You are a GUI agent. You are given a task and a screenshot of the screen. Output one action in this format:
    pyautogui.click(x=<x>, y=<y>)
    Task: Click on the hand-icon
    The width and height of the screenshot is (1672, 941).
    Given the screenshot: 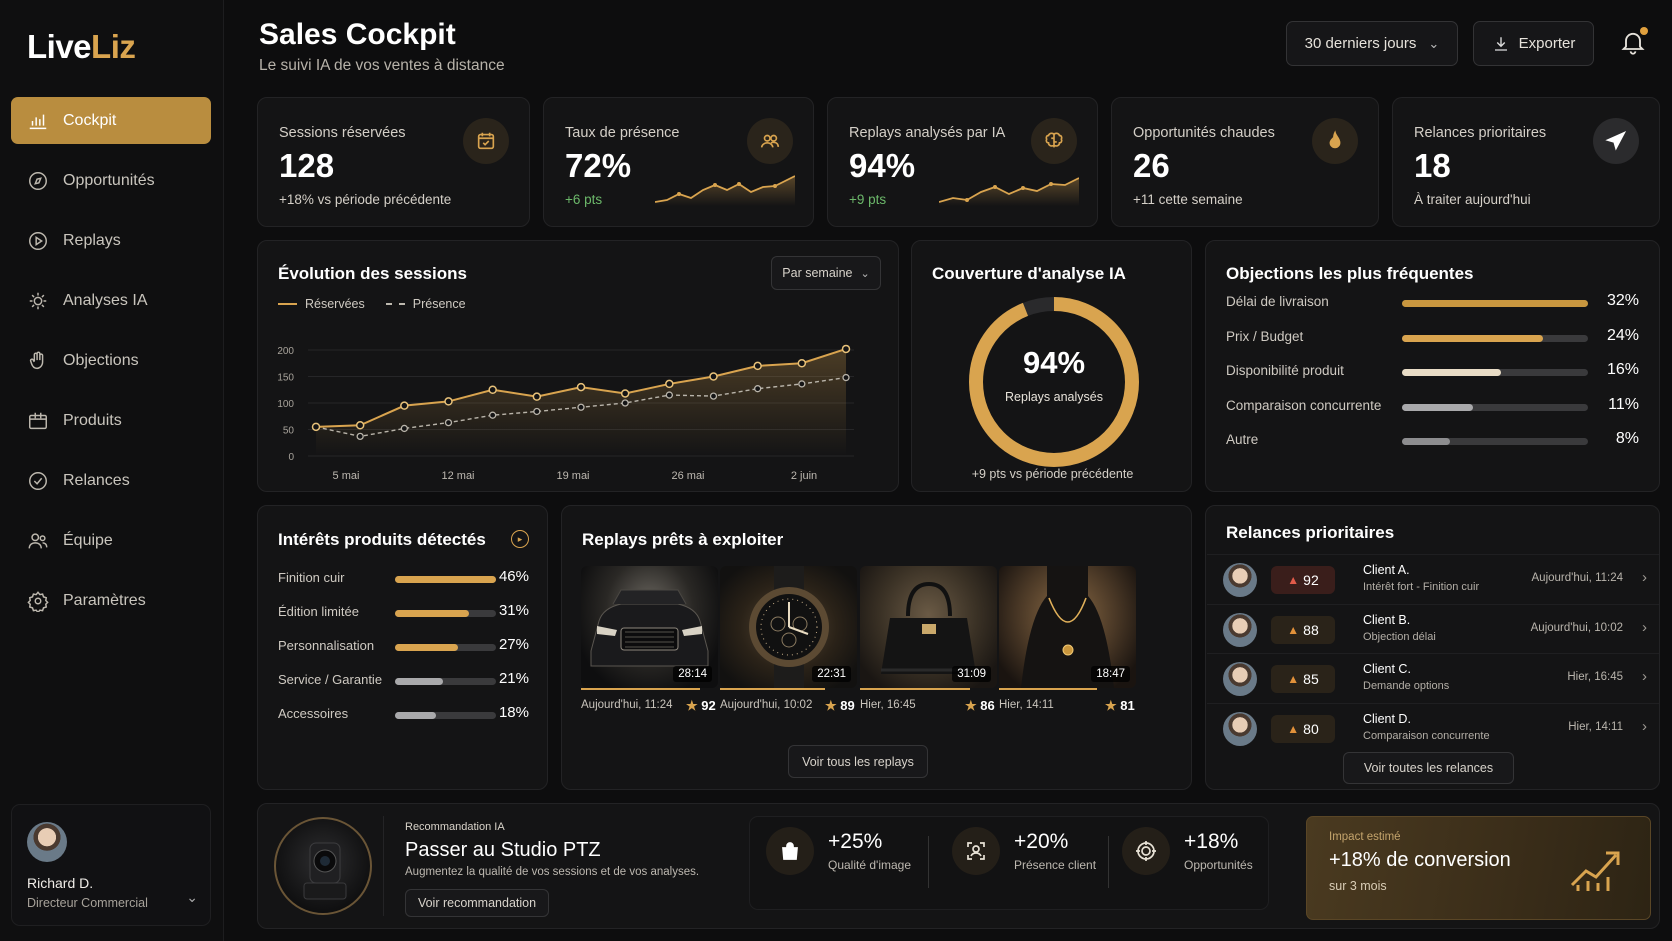 What is the action you would take?
    pyautogui.click(x=36, y=360)
    